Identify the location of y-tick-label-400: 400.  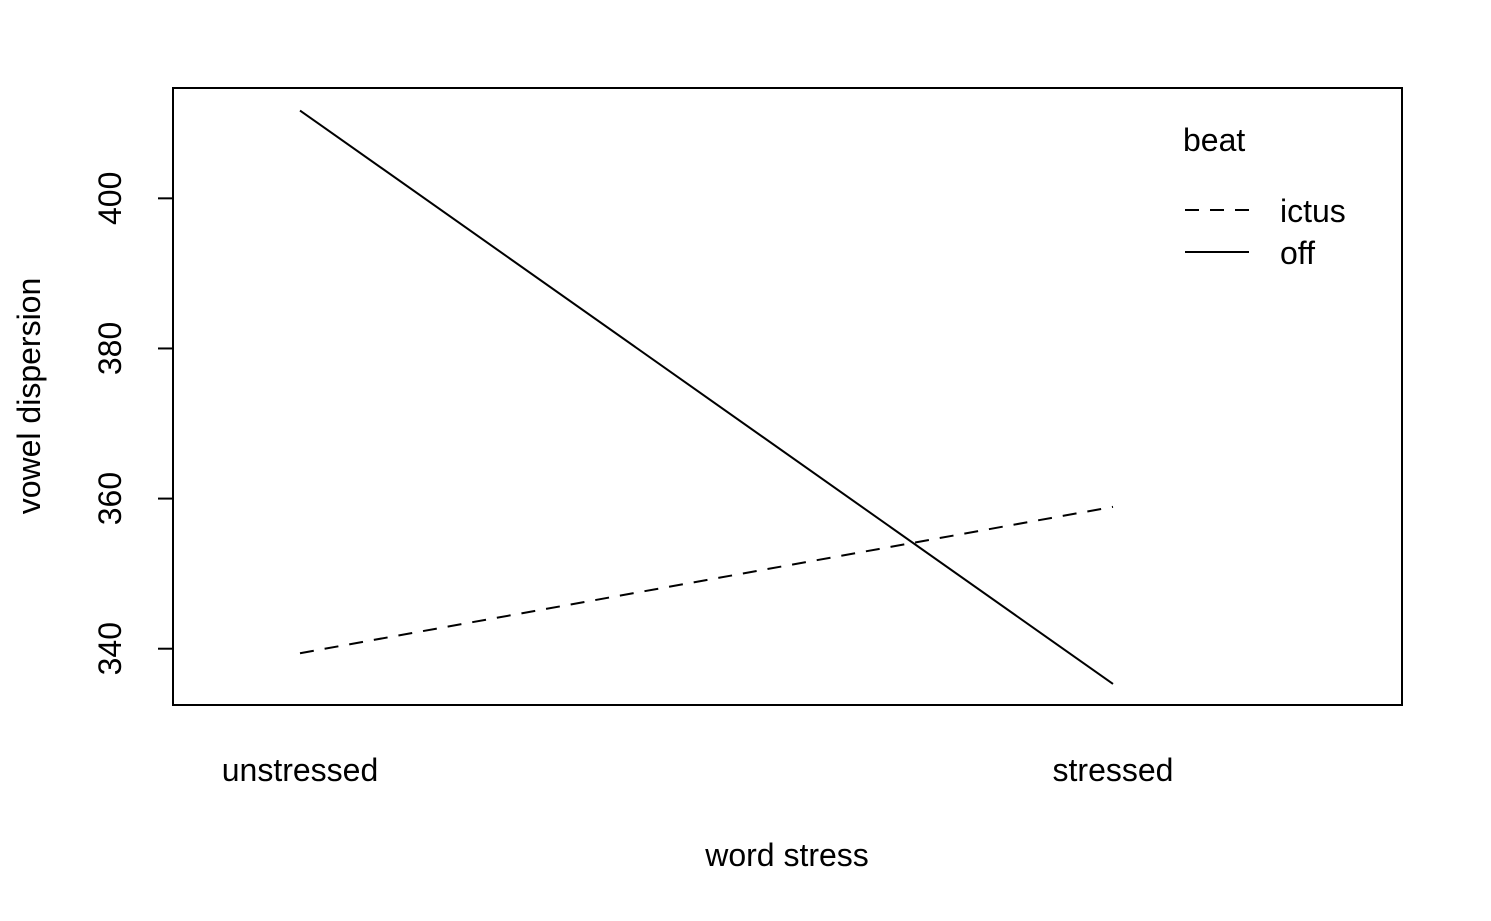
(110, 198).